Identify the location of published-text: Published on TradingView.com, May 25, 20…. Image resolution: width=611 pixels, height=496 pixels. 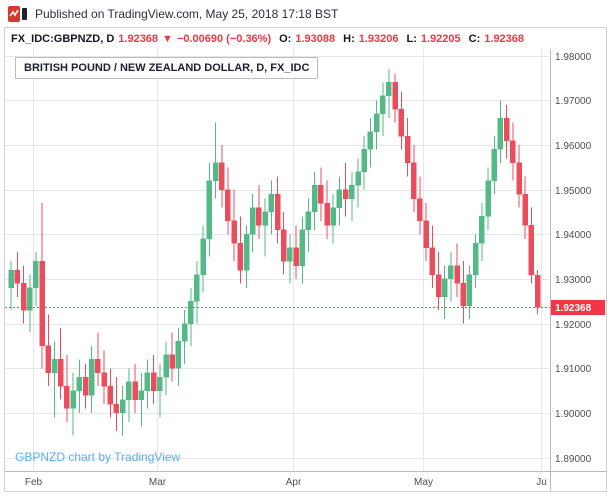
(187, 13).